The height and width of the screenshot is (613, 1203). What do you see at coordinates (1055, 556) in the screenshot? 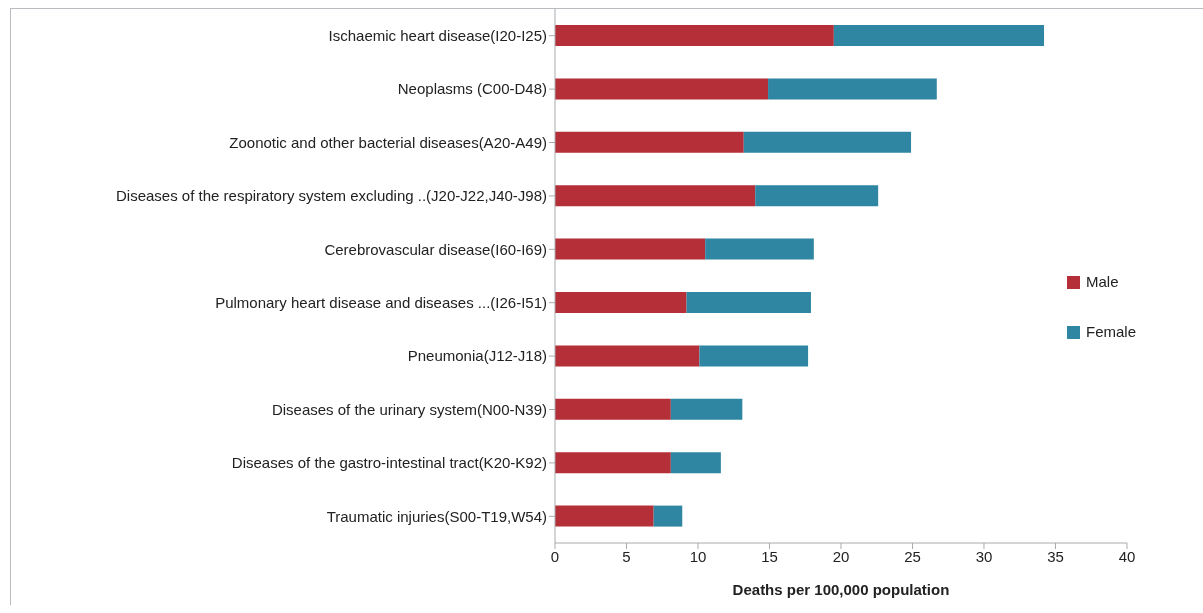
I see `x-tick-label: 35` at bounding box center [1055, 556].